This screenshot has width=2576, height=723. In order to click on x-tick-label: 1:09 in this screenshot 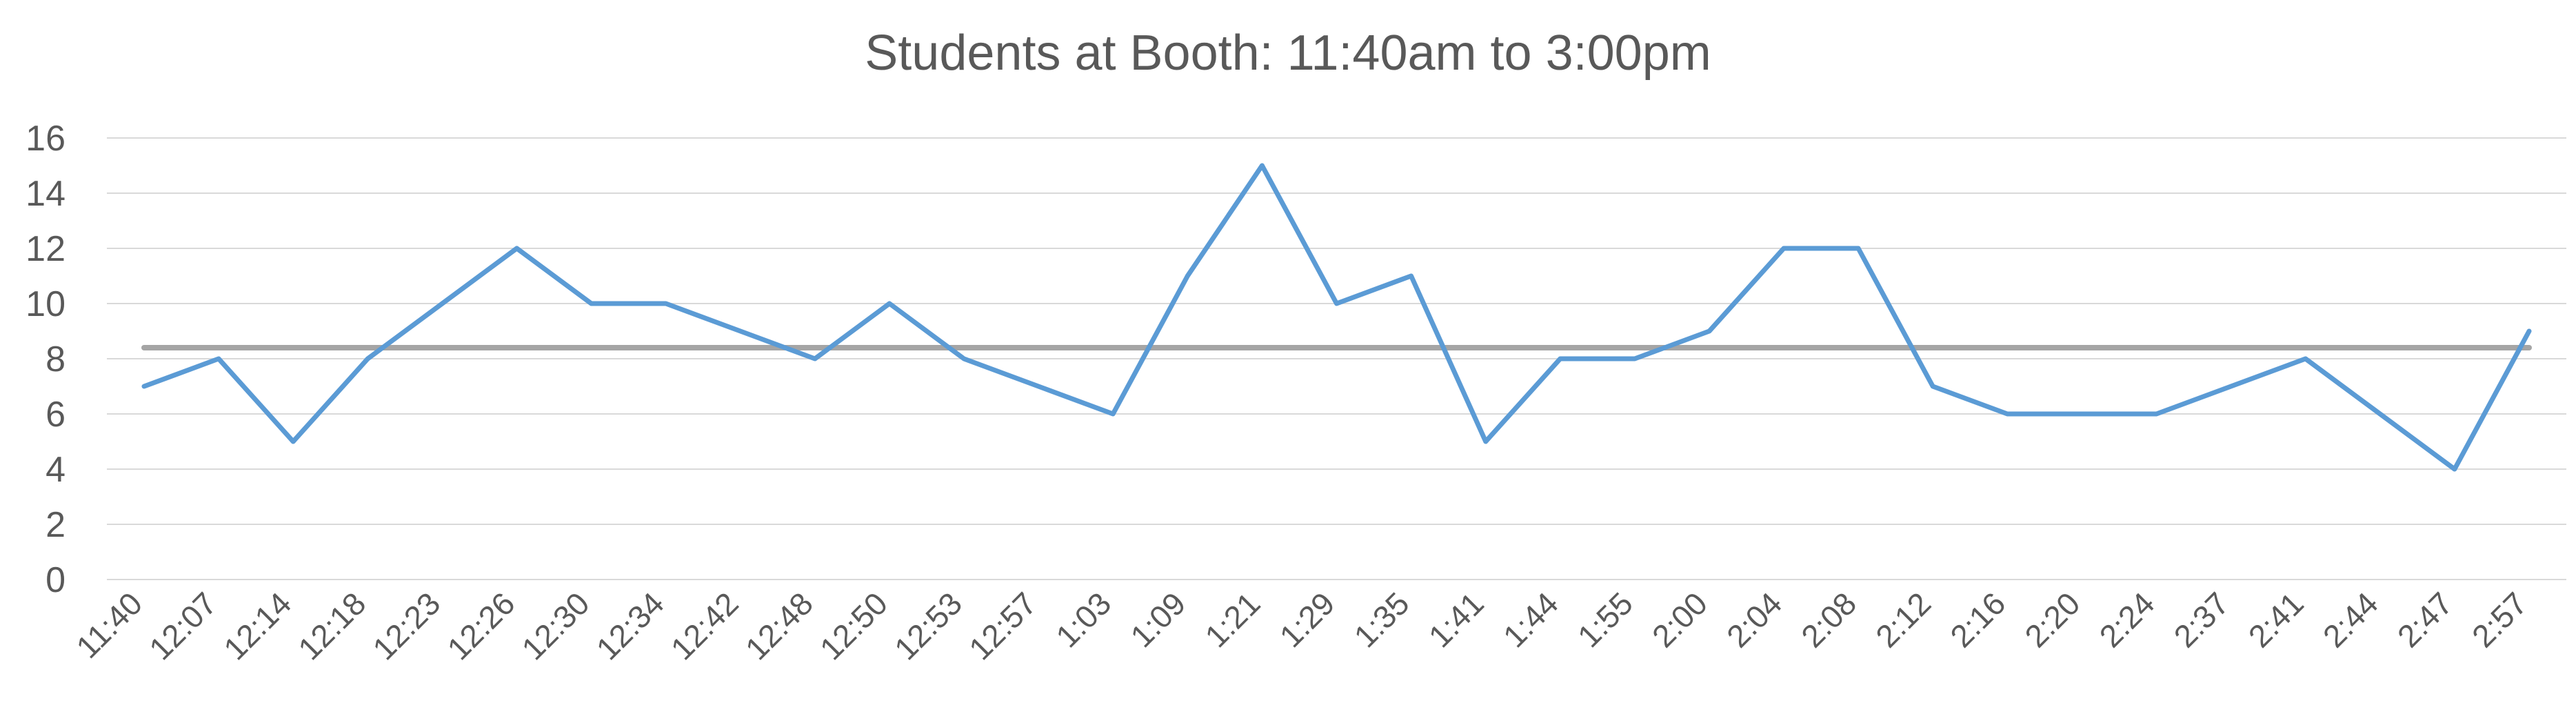, I will do `click(1157, 619)`.